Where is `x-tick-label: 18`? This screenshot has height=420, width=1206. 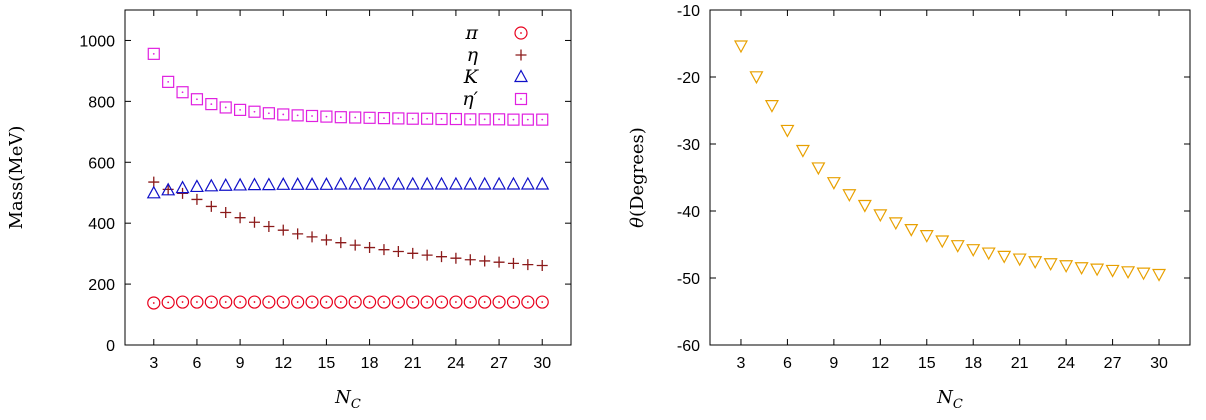
x-tick-label: 18 is located at coordinates (973, 363).